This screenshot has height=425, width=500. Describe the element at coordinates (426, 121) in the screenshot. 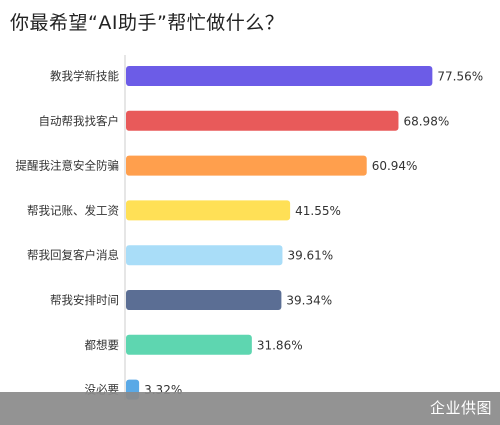

I see `value-label: 68.98%` at that location.